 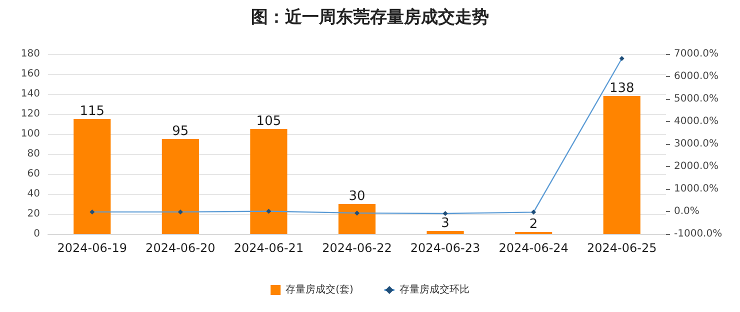 I want to click on data-label: 95, so click(x=180, y=131).